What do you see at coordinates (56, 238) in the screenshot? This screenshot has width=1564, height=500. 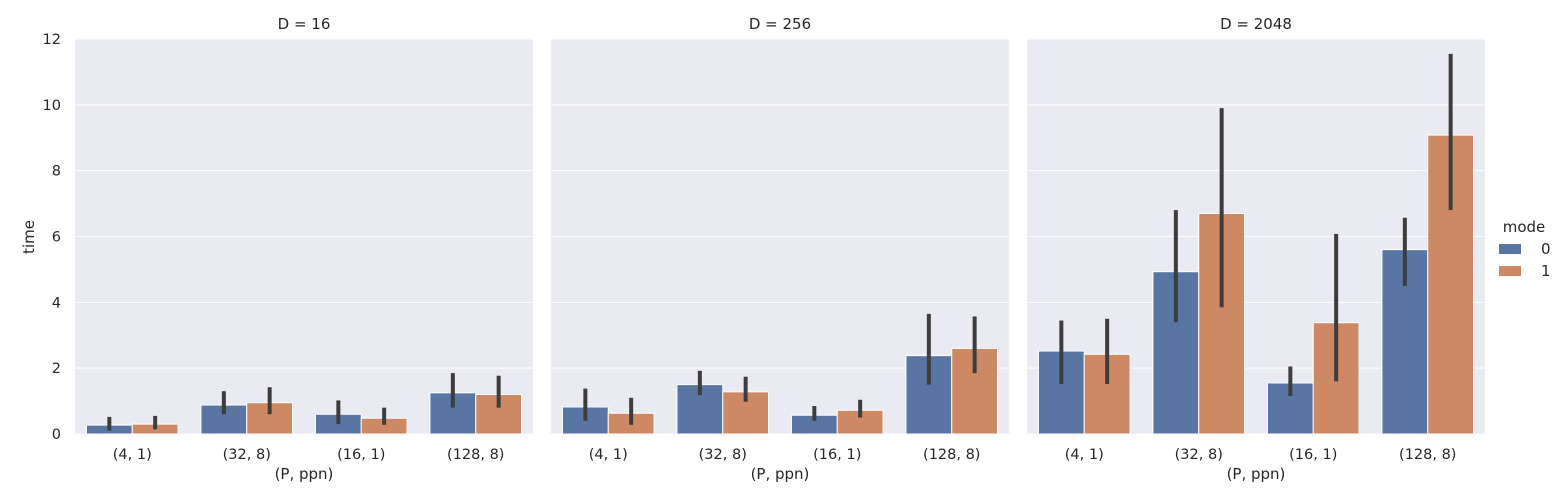 I see `y-tick-label: 6` at bounding box center [56, 238].